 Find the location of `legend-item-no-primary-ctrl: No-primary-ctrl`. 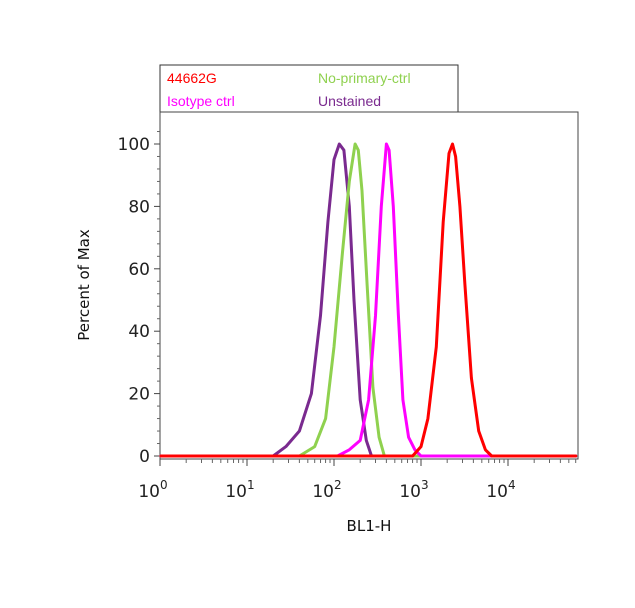

legend-item-no-primary-ctrl: No-primary-ctrl is located at coordinates (364, 78).